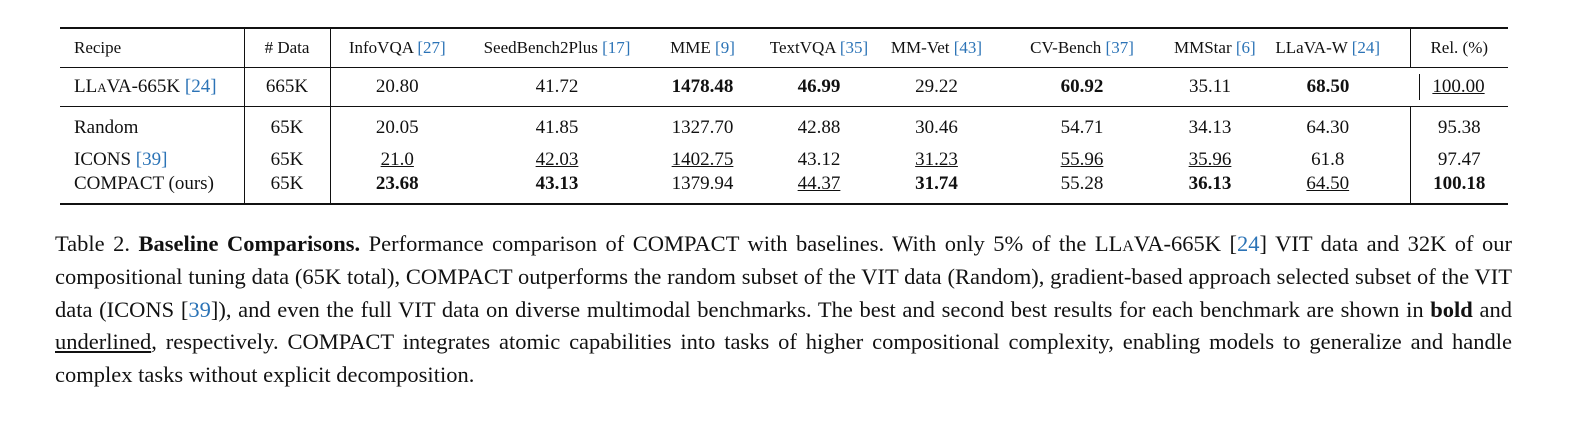 The width and height of the screenshot is (1595, 429). I want to click on header-name: InfoVQA, so click(381, 47).